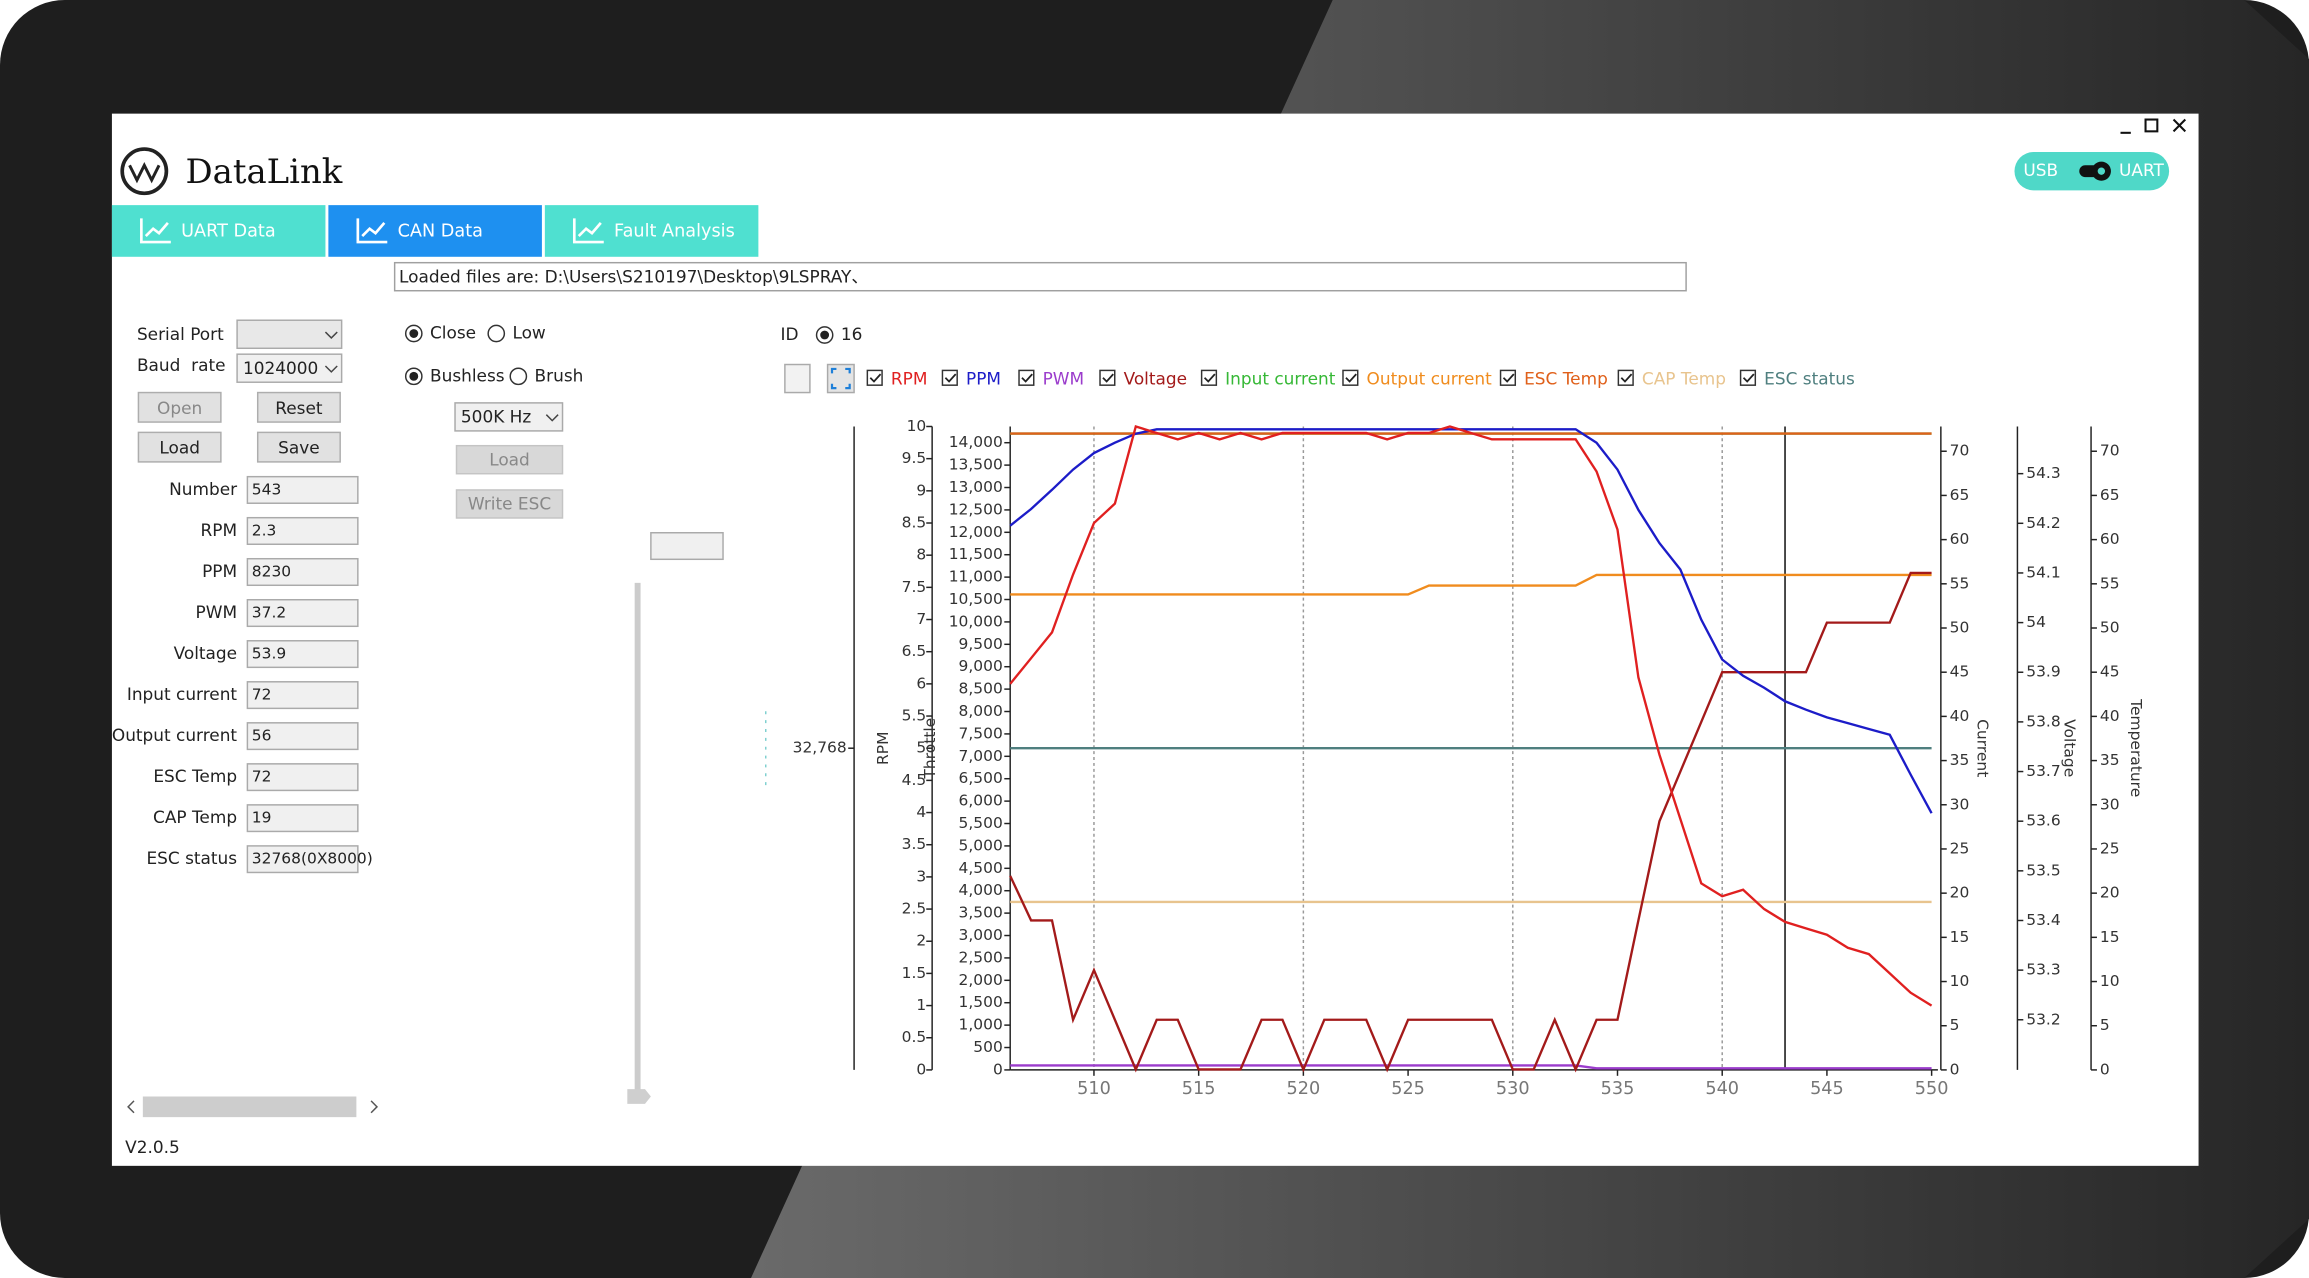  I want to click on y-tick-label: 53.4, so click(2043, 920).